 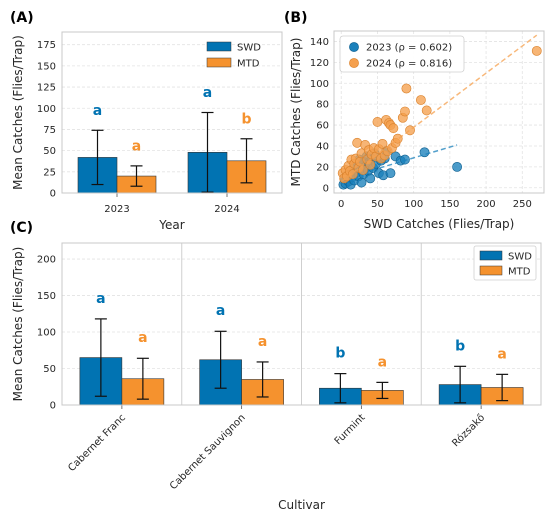 I want to click on x-tick-label: Rózsakő, so click(x=469, y=431).